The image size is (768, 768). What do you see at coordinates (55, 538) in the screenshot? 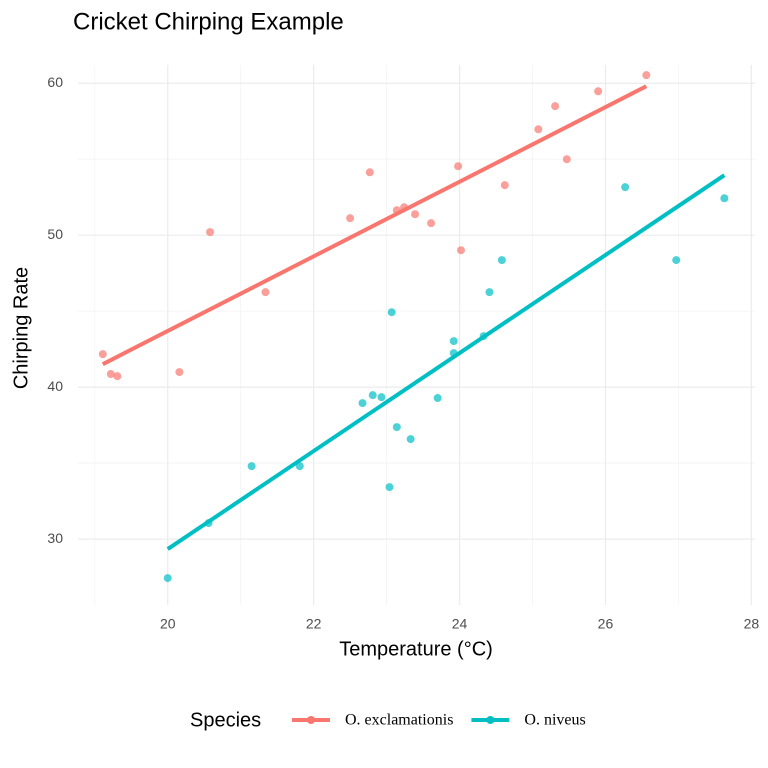
I see `y-tick-label: 30` at bounding box center [55, 538].